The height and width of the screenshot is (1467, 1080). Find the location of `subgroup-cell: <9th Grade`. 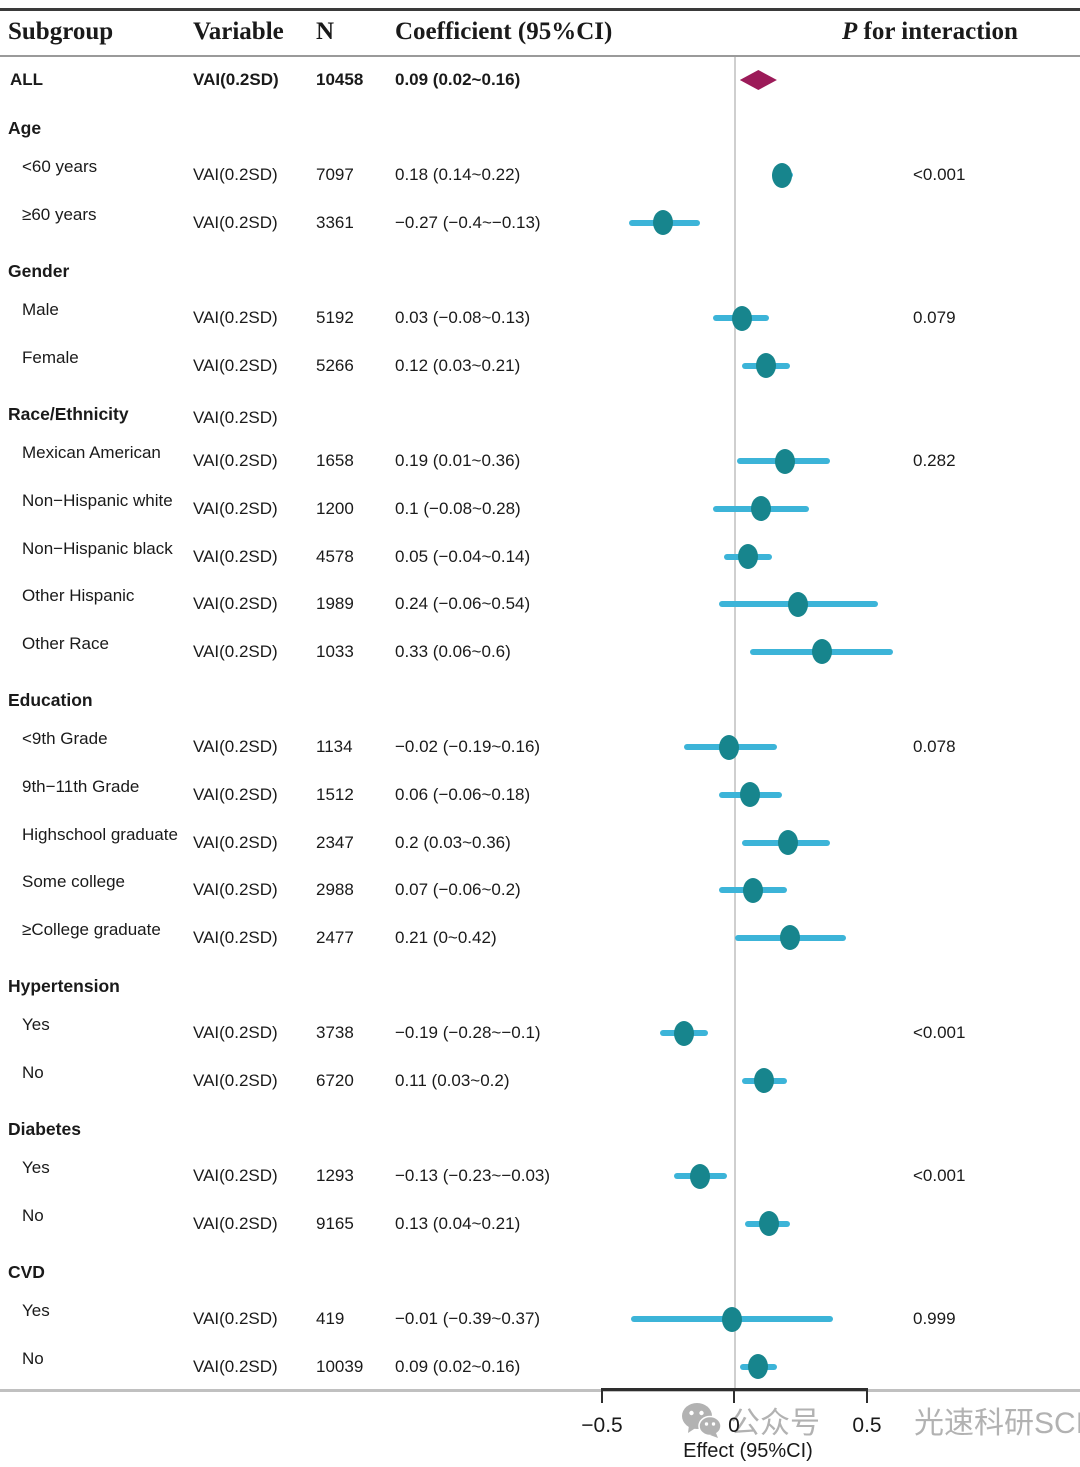

subgroup-cell: <9th Grade is located at coordinates (65, 739).